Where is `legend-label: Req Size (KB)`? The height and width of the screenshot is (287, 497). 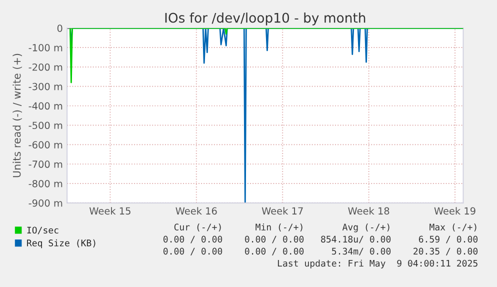 legend-label: Req Size (KB) is located at coordinates (61, 243).